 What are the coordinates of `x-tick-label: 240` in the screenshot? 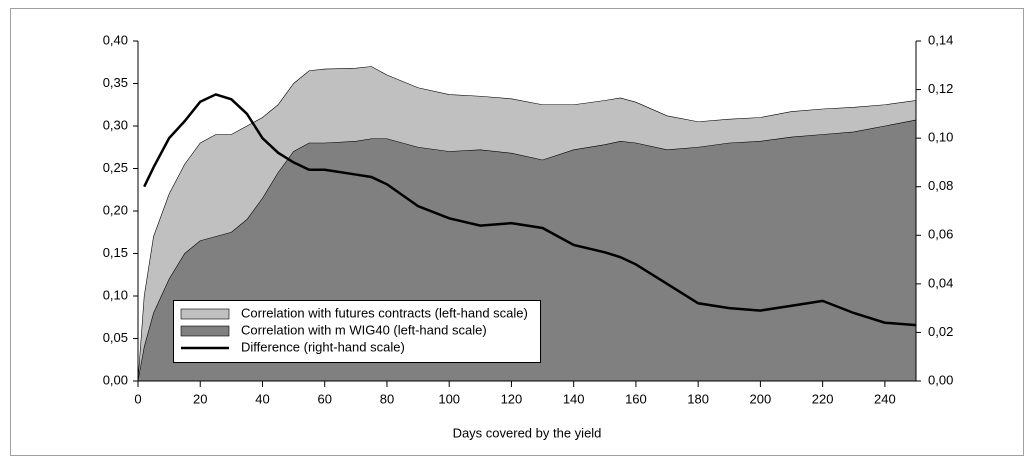 It's located at (885, 398).